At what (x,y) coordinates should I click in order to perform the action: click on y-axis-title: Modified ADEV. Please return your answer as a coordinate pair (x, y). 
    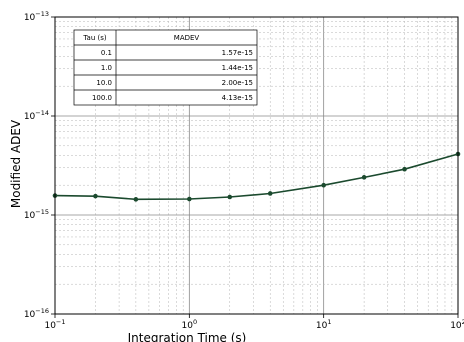
    Looking at the image, I should click on (16, 163).